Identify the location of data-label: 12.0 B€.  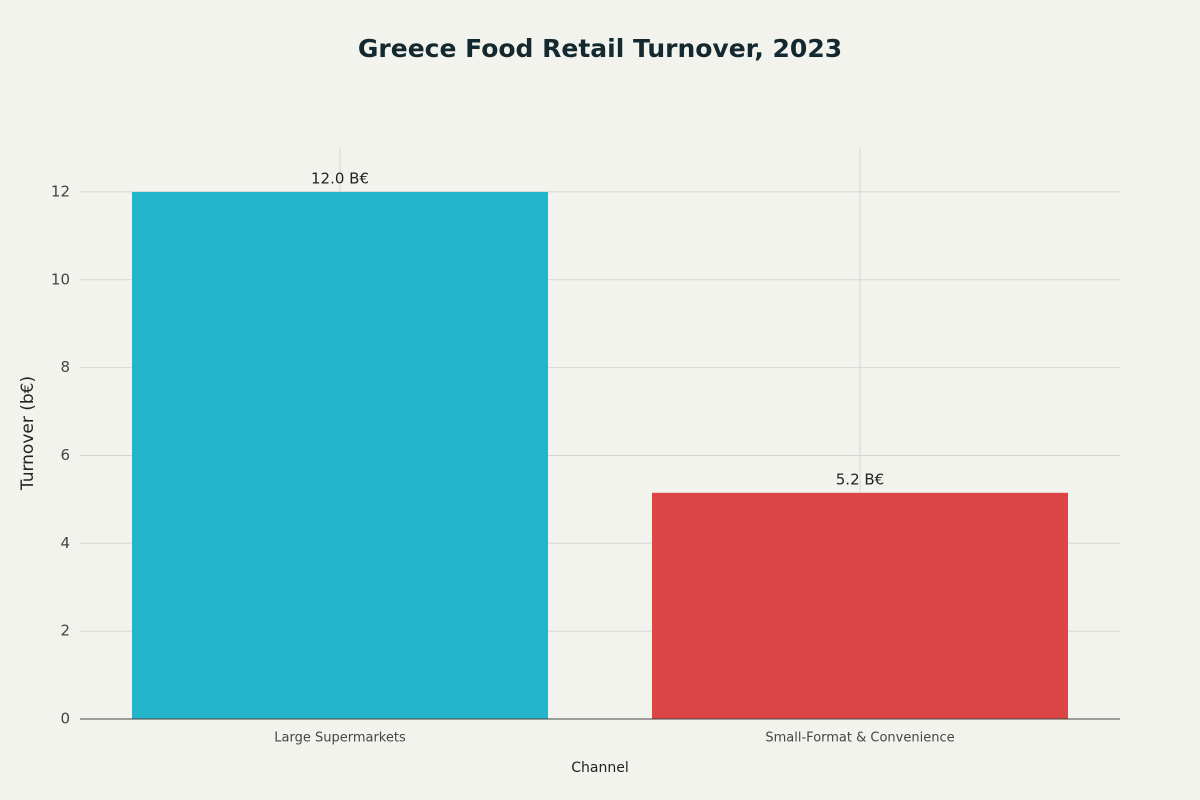
(340, 178).